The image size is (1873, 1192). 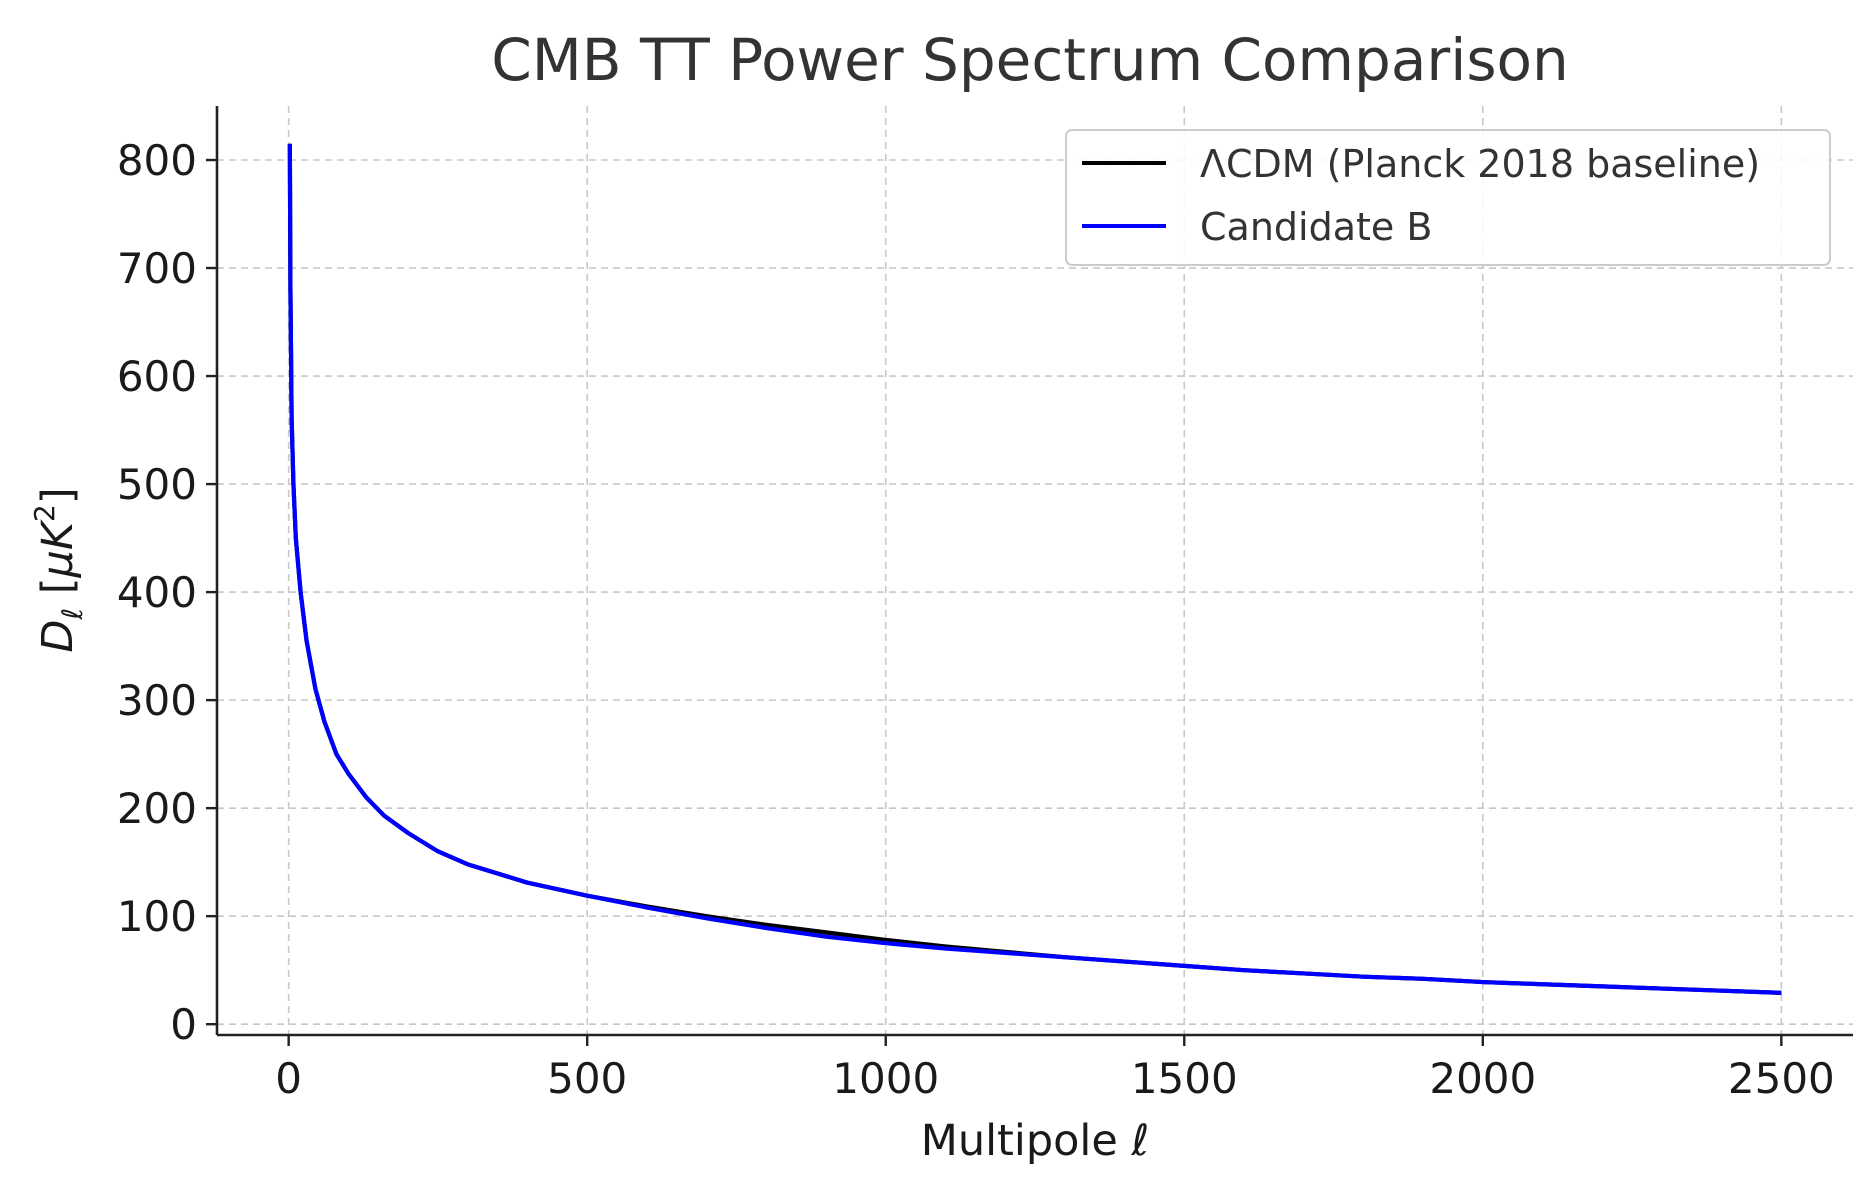 What do you see at coordinates (157, 484) in the screenshot?
I see `y-tick-label: 500` at bounding box center [157, 484].